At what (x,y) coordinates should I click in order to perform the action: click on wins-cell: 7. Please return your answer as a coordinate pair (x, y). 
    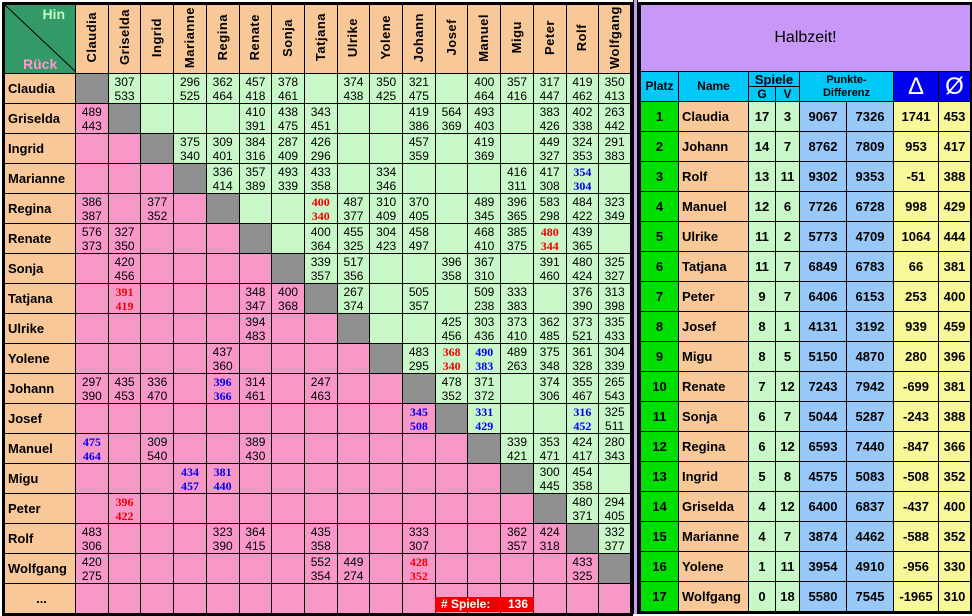
    Looking at the image, I should click on (762, 386).